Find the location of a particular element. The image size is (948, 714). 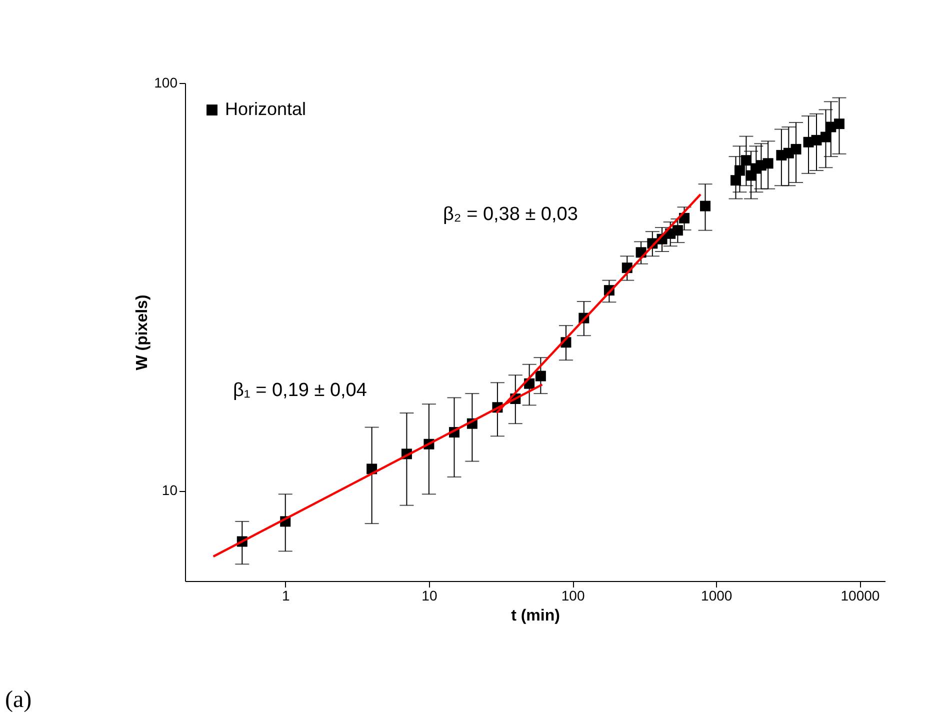

legend-label: Horizontal is located at coordinates (265, 109).